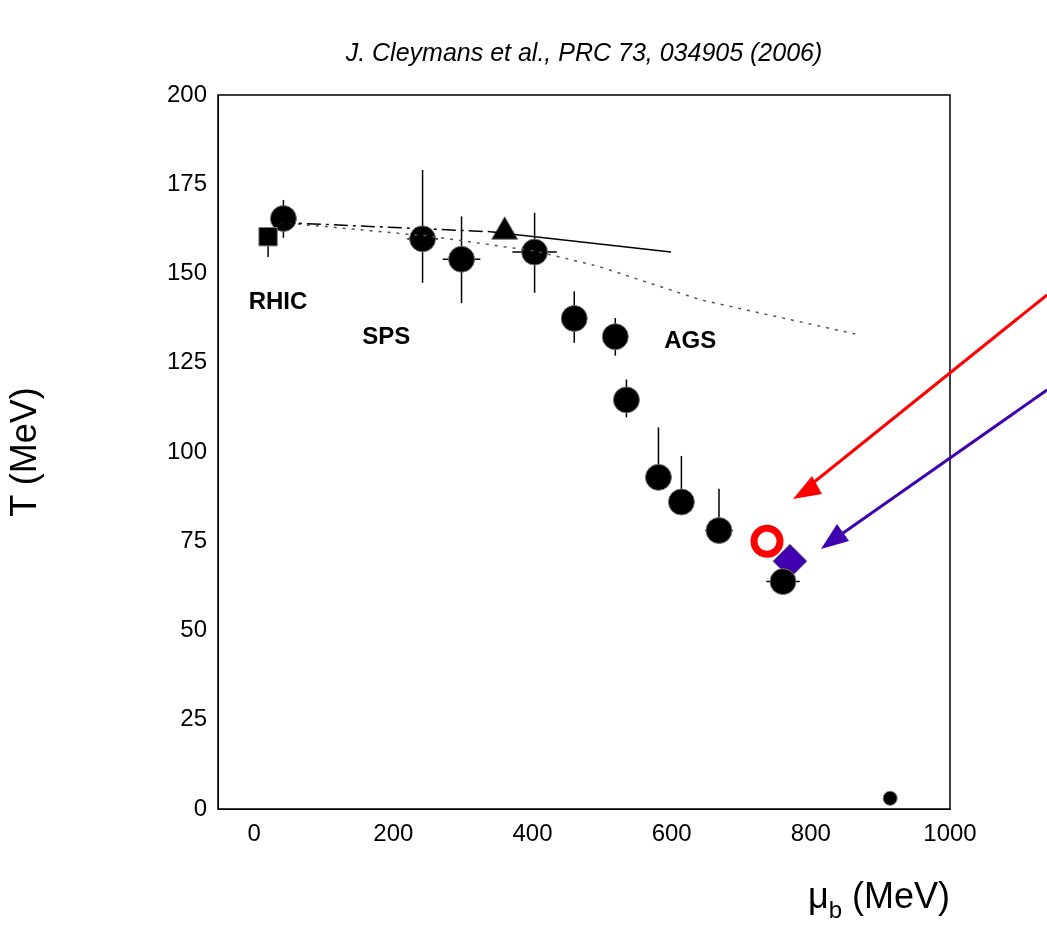 The image size is (1047, 949). What do you see at coordinates (186, 361) in the screenshot?
I see `y-tick-label: 125` at bounding box center [186, 361].